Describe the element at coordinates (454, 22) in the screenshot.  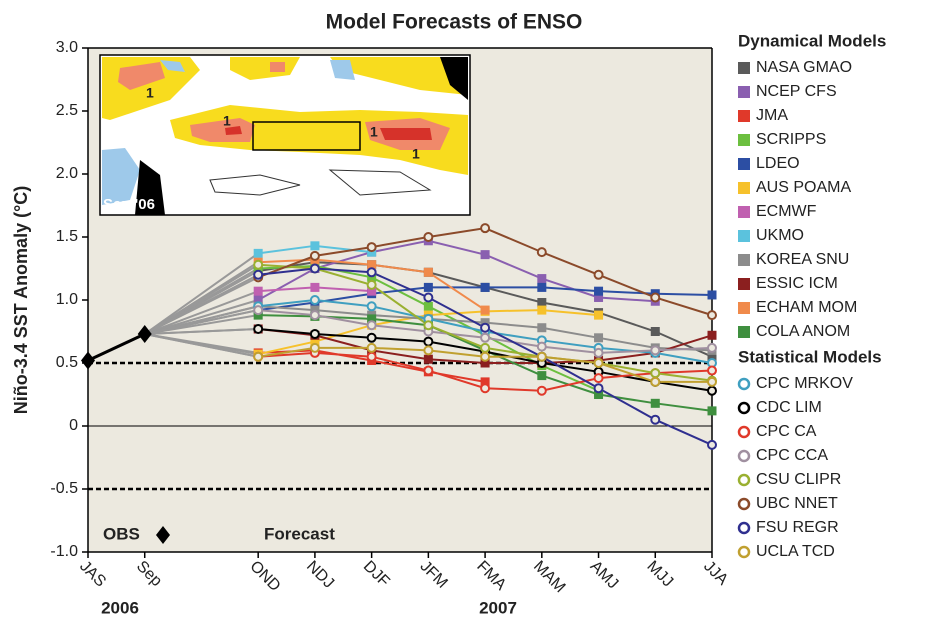
I see `chart-title: Model Forecasts of ENSO` at that location.